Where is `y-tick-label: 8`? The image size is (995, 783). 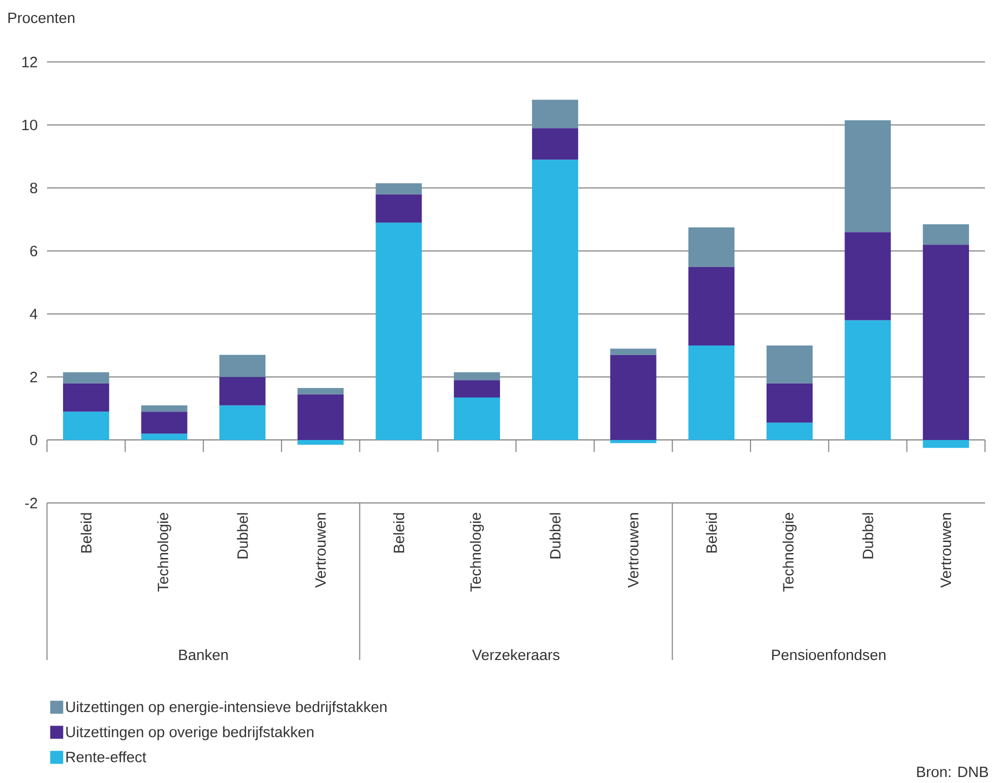
y-tick-label: 8 is located at coordinates (34, 188).